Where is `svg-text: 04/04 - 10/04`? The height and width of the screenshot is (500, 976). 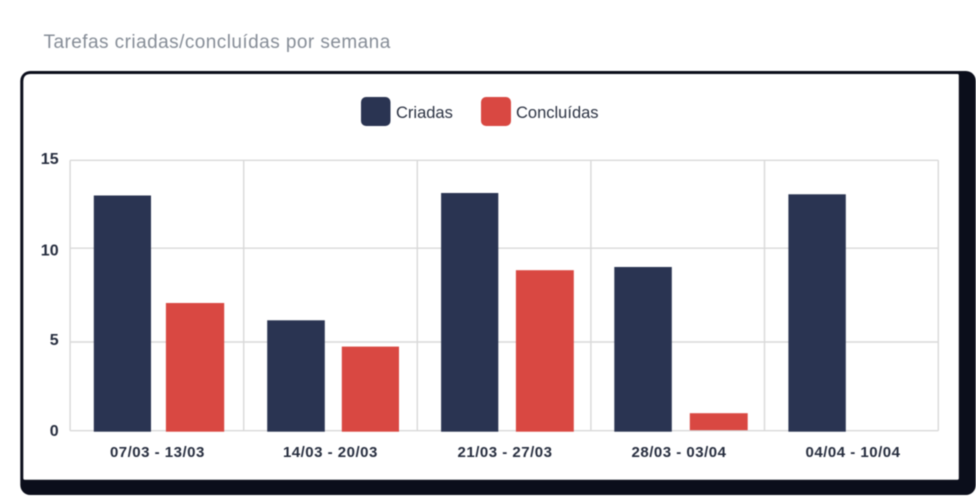
svg-text: 04/04 - 10/04 is located at coordinates (853, 452).